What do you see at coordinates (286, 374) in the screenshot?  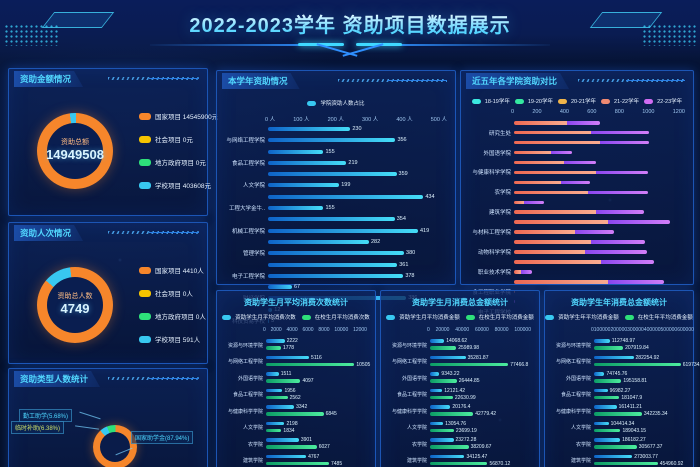 I see `bar-value: 1511` at bounding box center [286, 374].